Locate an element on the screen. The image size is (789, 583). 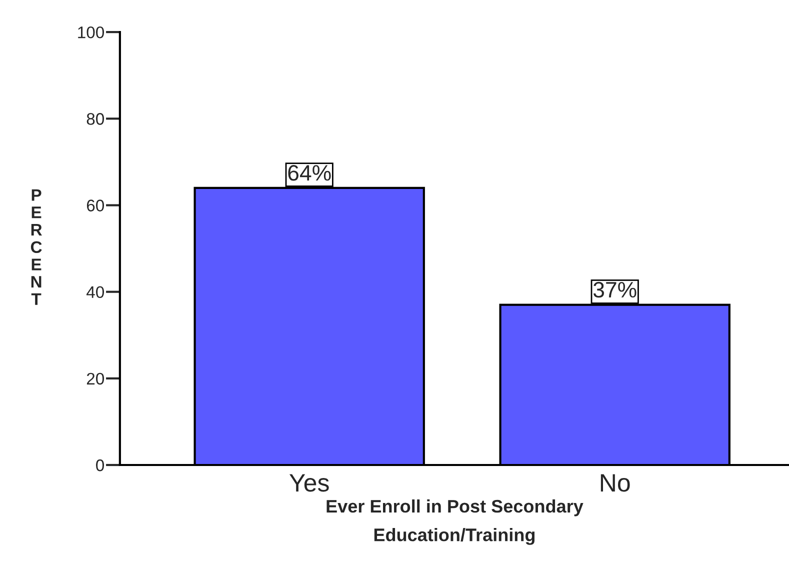
y-tick-label: 20 is located at coordinates (95, 378).